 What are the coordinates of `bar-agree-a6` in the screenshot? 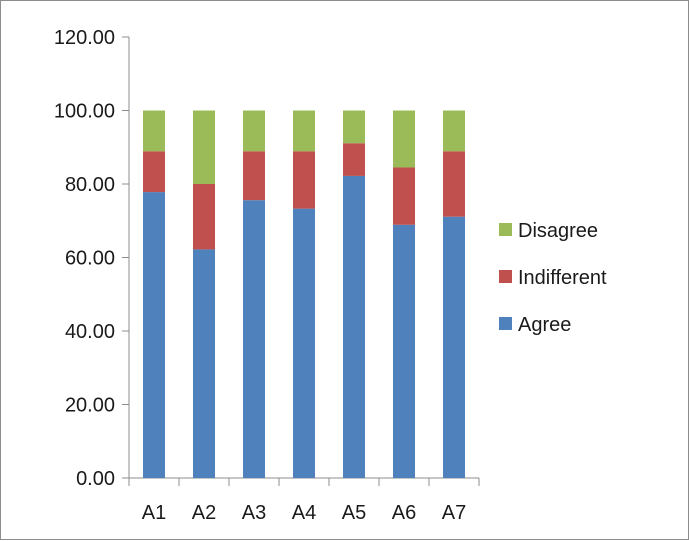 It's located at (404, 351).